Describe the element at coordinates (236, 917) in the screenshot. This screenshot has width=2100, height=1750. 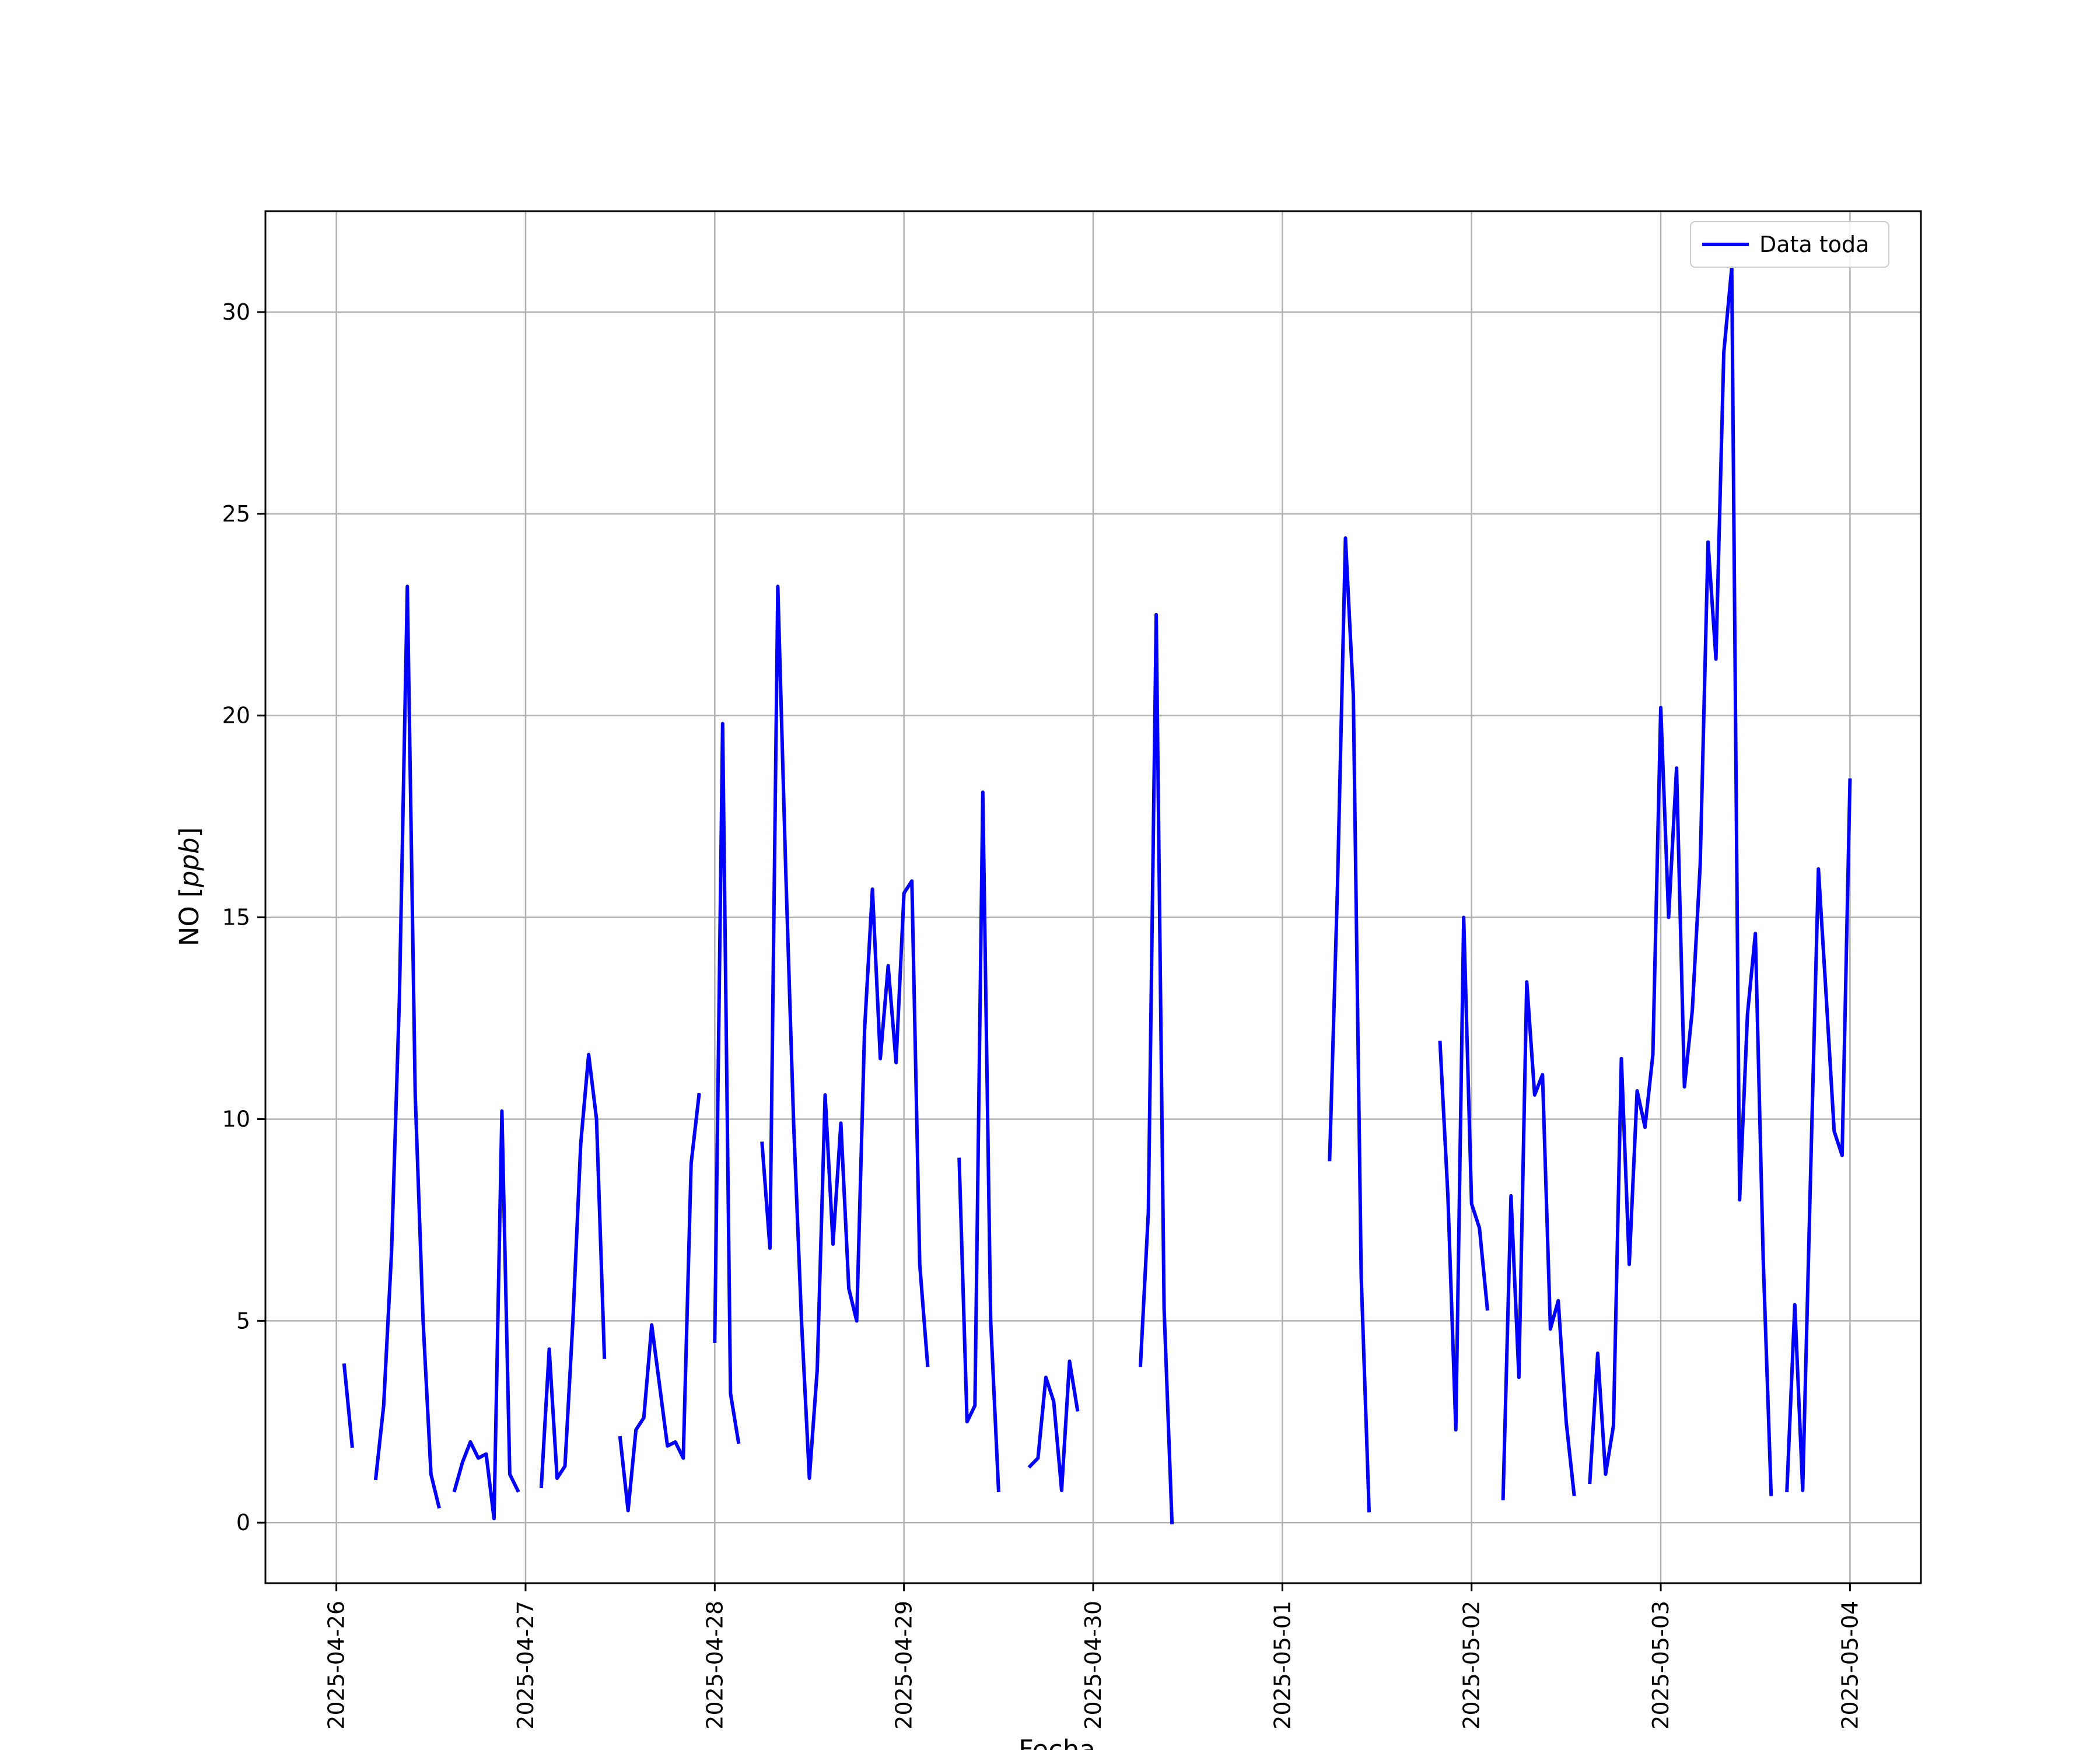
I see `y-tick-label: 15` at that location.